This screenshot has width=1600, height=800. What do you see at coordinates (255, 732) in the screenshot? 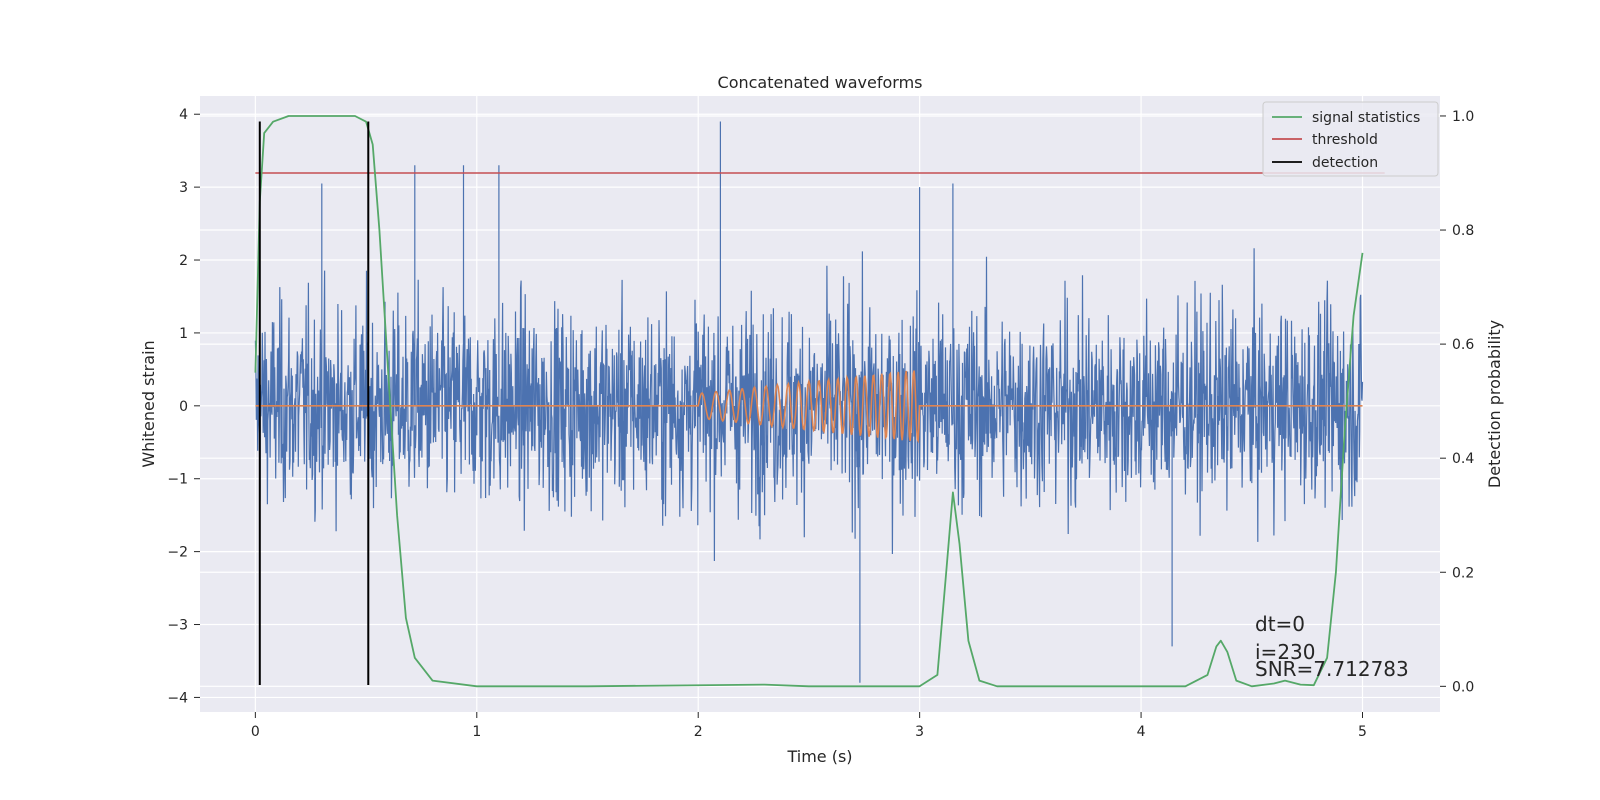
I see `x-tick-label: 0` at bounding box center [255, 732].